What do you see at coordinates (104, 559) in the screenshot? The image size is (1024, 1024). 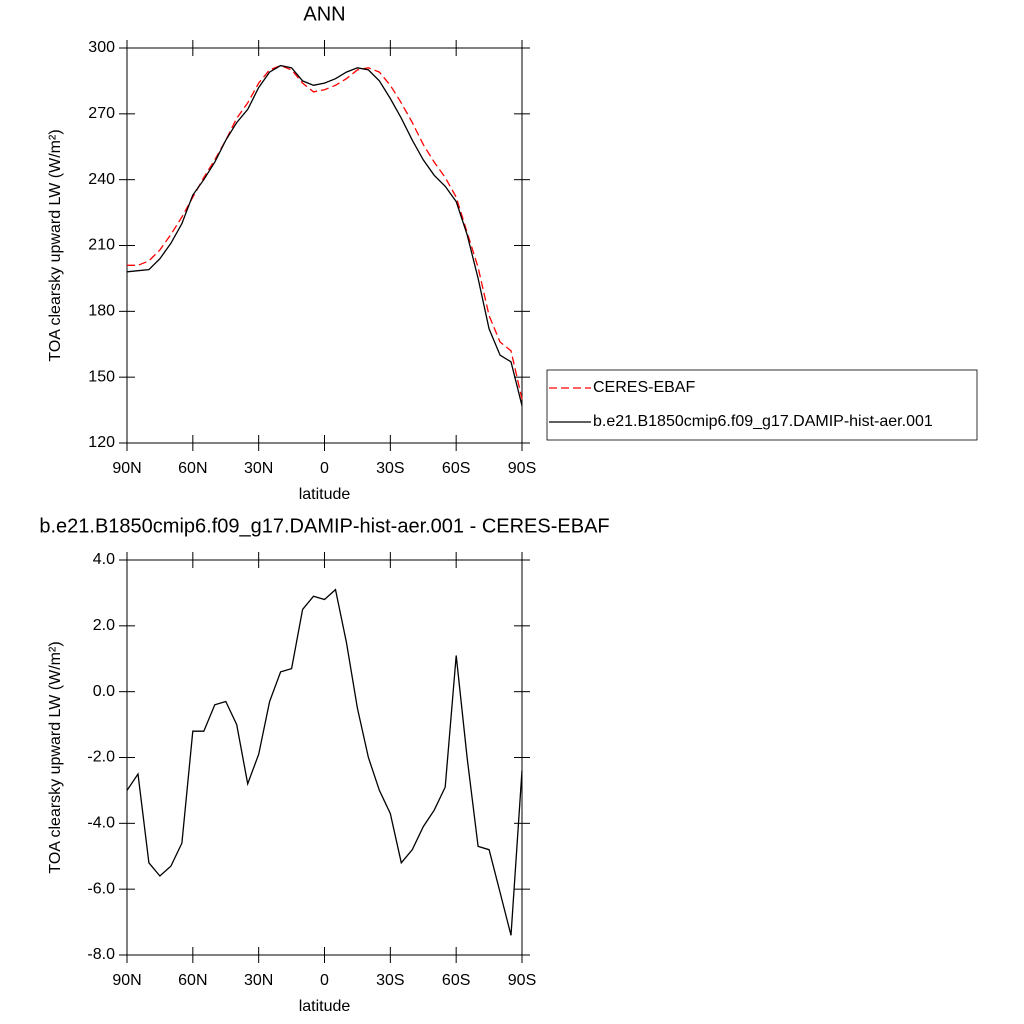 I see `y-tick-label: 4.0` at bounding box center [104, 559].